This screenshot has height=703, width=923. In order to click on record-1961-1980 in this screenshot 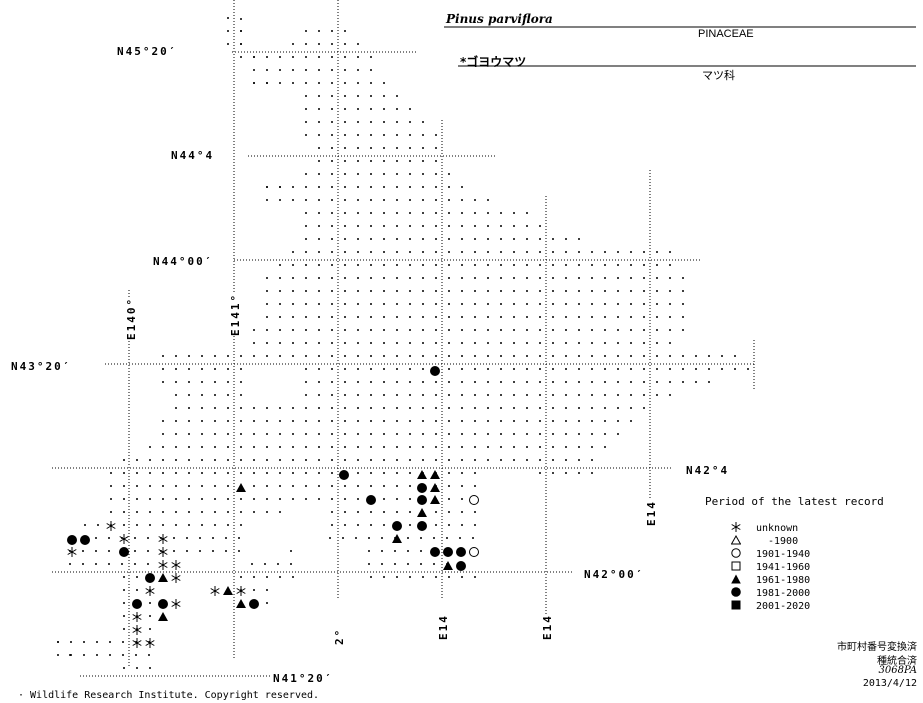, I will do `click(241, 487)`.